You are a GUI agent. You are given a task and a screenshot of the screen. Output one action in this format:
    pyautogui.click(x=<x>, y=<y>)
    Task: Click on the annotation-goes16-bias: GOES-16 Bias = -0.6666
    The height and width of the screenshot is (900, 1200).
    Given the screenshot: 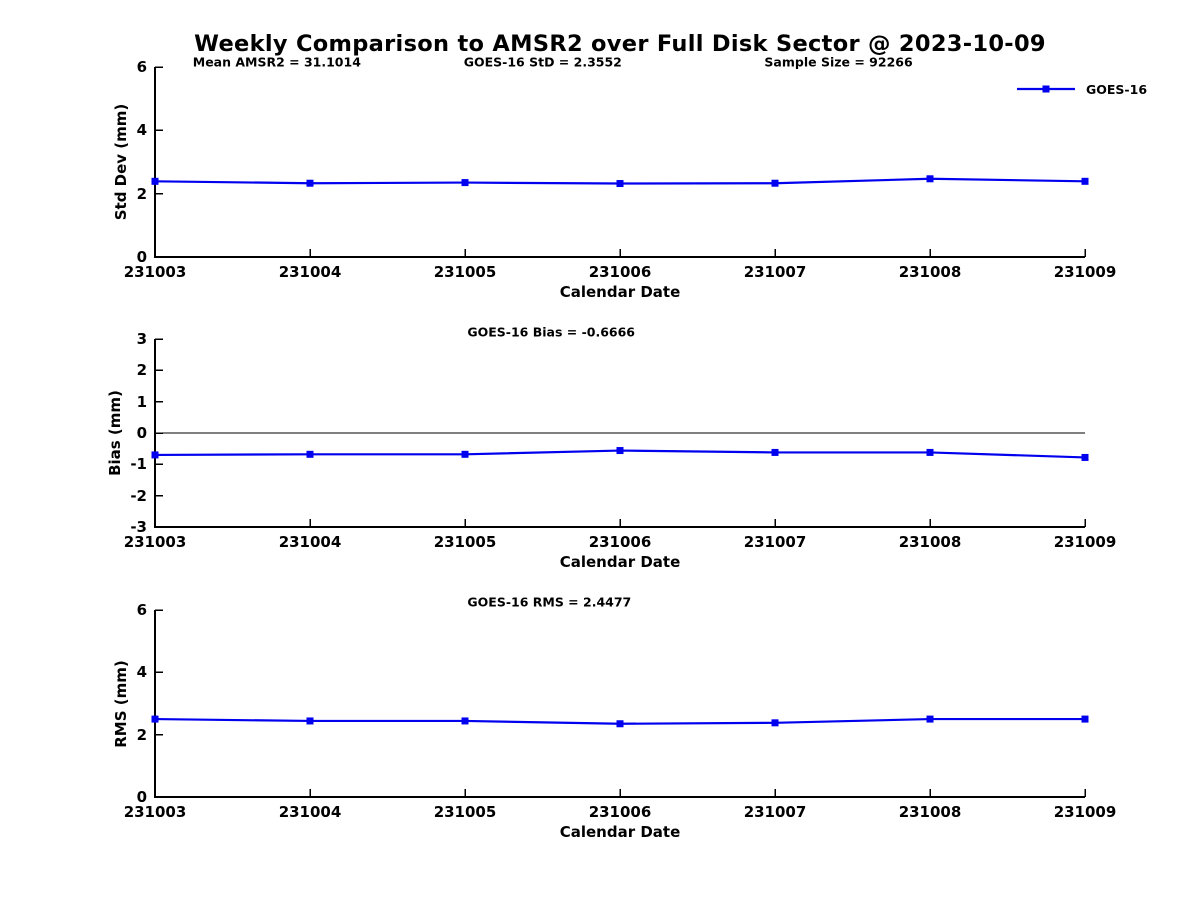 What is the action you would take?
    pyautogui.click(x=551, y=332)
    